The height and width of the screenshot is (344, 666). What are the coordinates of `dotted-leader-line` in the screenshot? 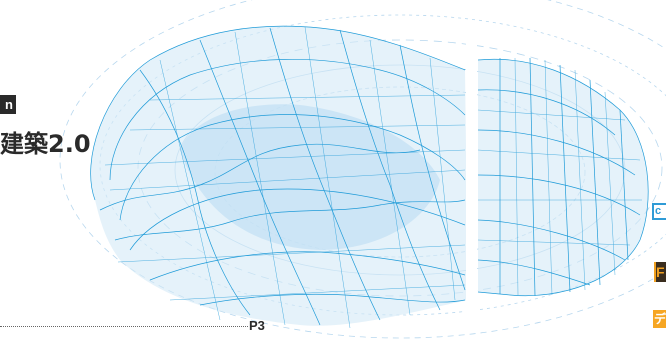 It's located at (124, 326).